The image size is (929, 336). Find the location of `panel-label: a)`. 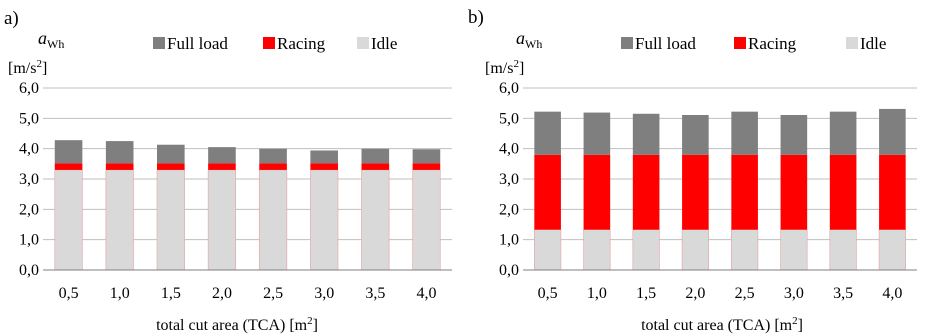

panel-label: a) is located at coordinates (11, 18).